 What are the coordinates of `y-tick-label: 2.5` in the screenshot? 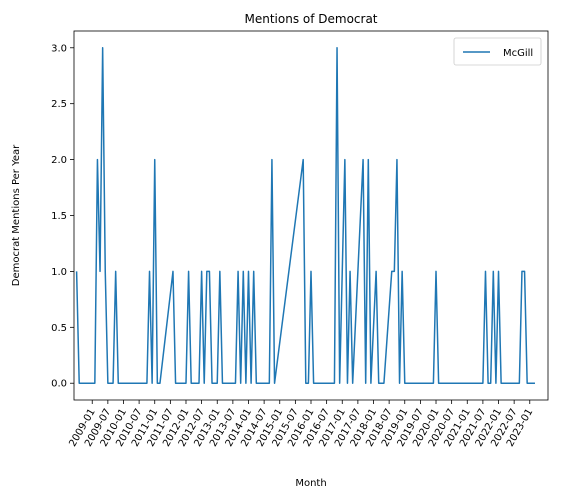 It's located at (59, 104).